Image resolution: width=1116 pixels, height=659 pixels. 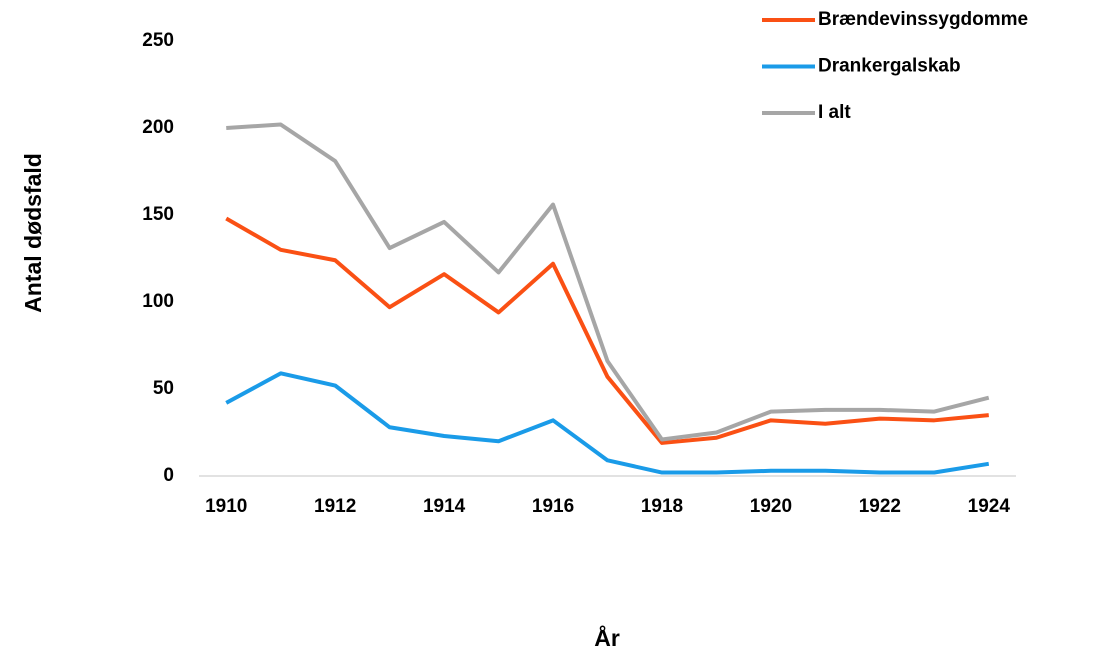 What do you see at coordinates (444, 506) in the screenshot?
I see `x-tick-label: 1914` at bounding box center [444, 506].